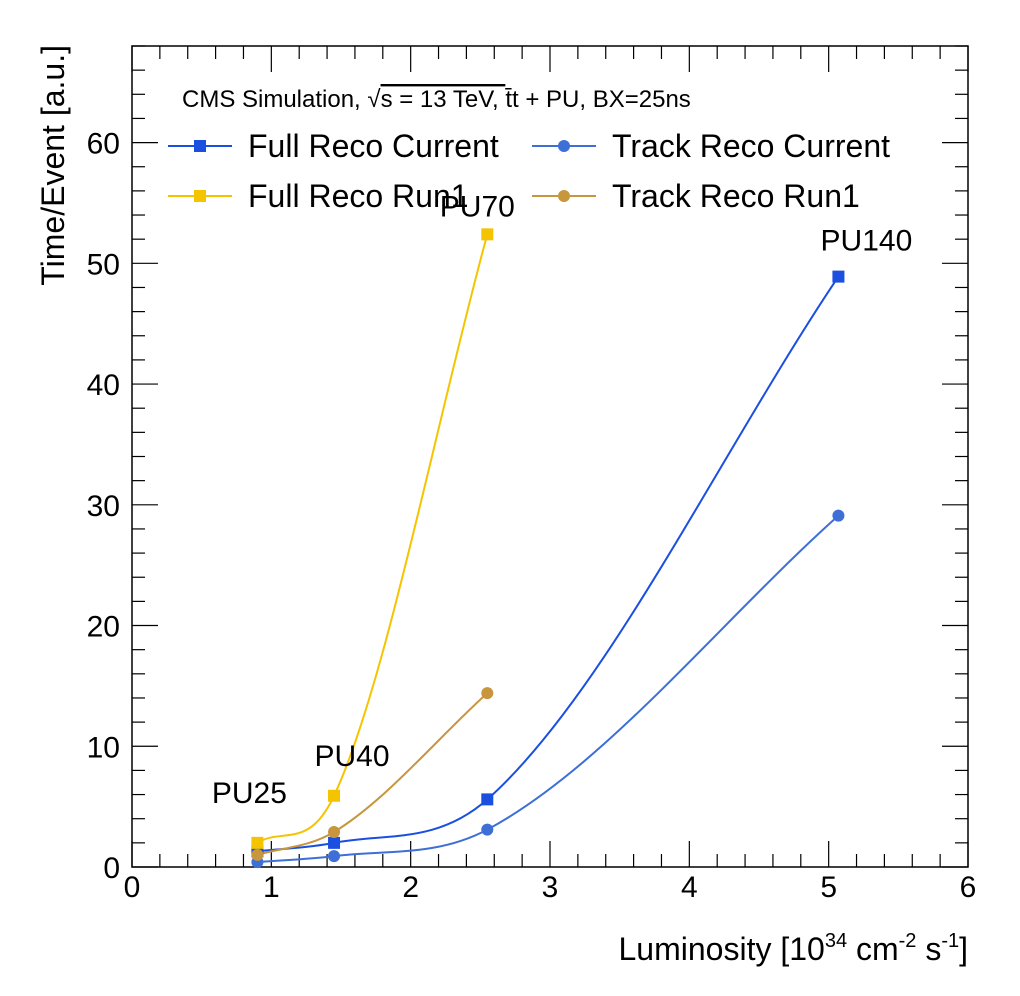  I want to click on pu-annotation: PU140, so click(867, 241).